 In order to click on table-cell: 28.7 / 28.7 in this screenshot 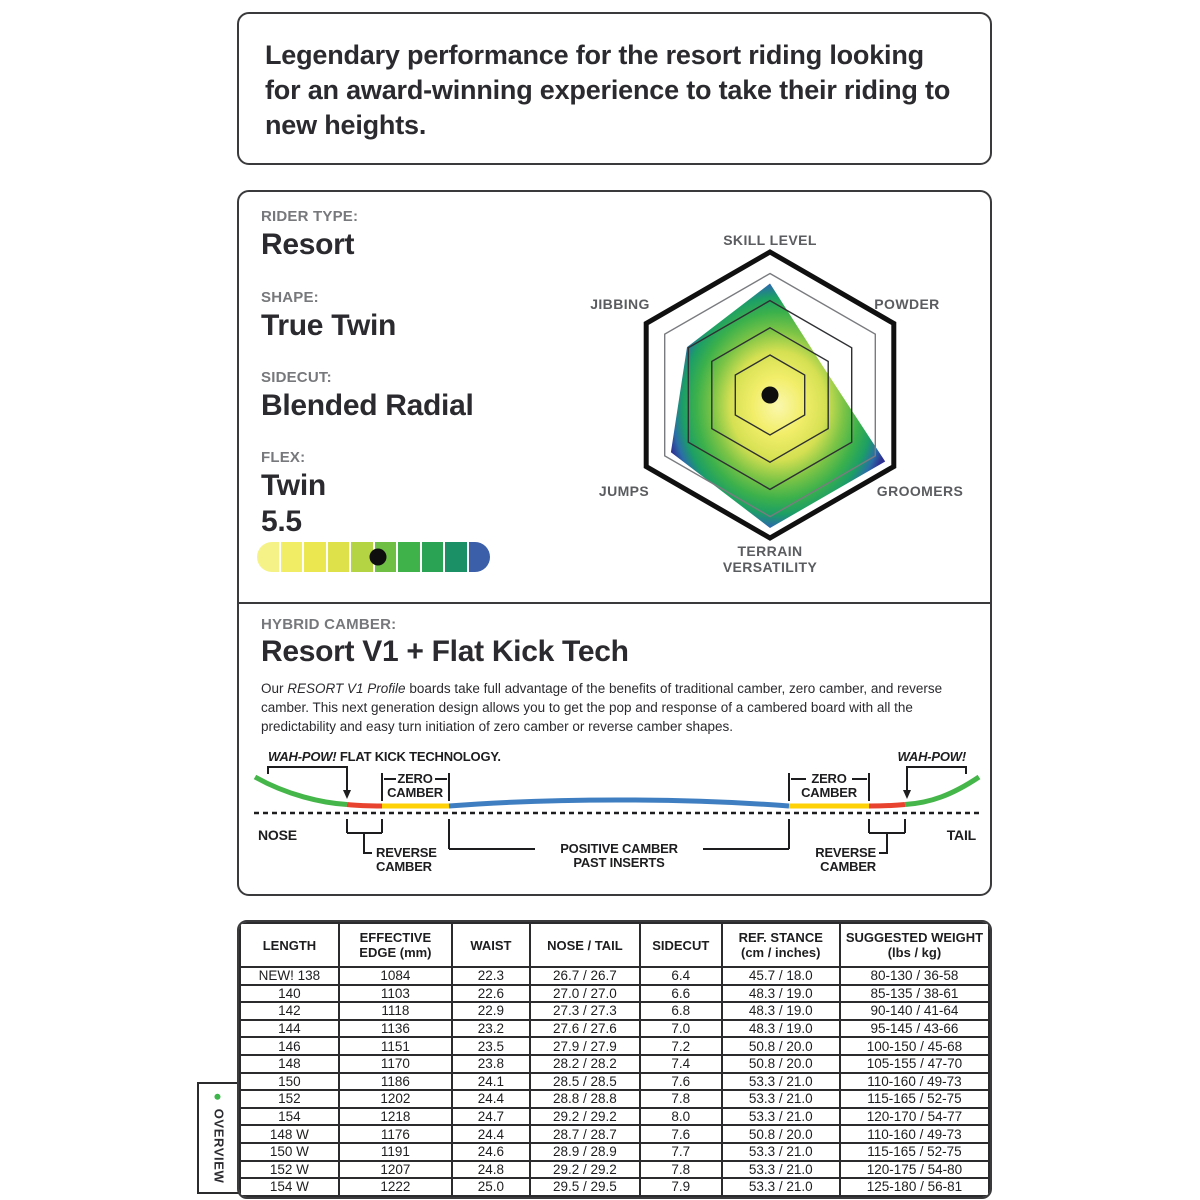, I will do `click(584, 1134)`.